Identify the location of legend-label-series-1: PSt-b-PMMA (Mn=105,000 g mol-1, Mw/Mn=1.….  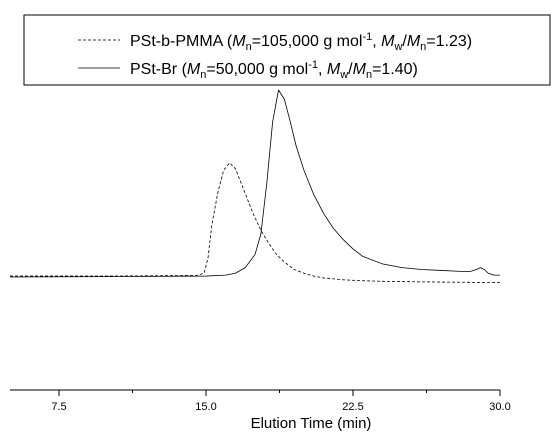
(301, 42).